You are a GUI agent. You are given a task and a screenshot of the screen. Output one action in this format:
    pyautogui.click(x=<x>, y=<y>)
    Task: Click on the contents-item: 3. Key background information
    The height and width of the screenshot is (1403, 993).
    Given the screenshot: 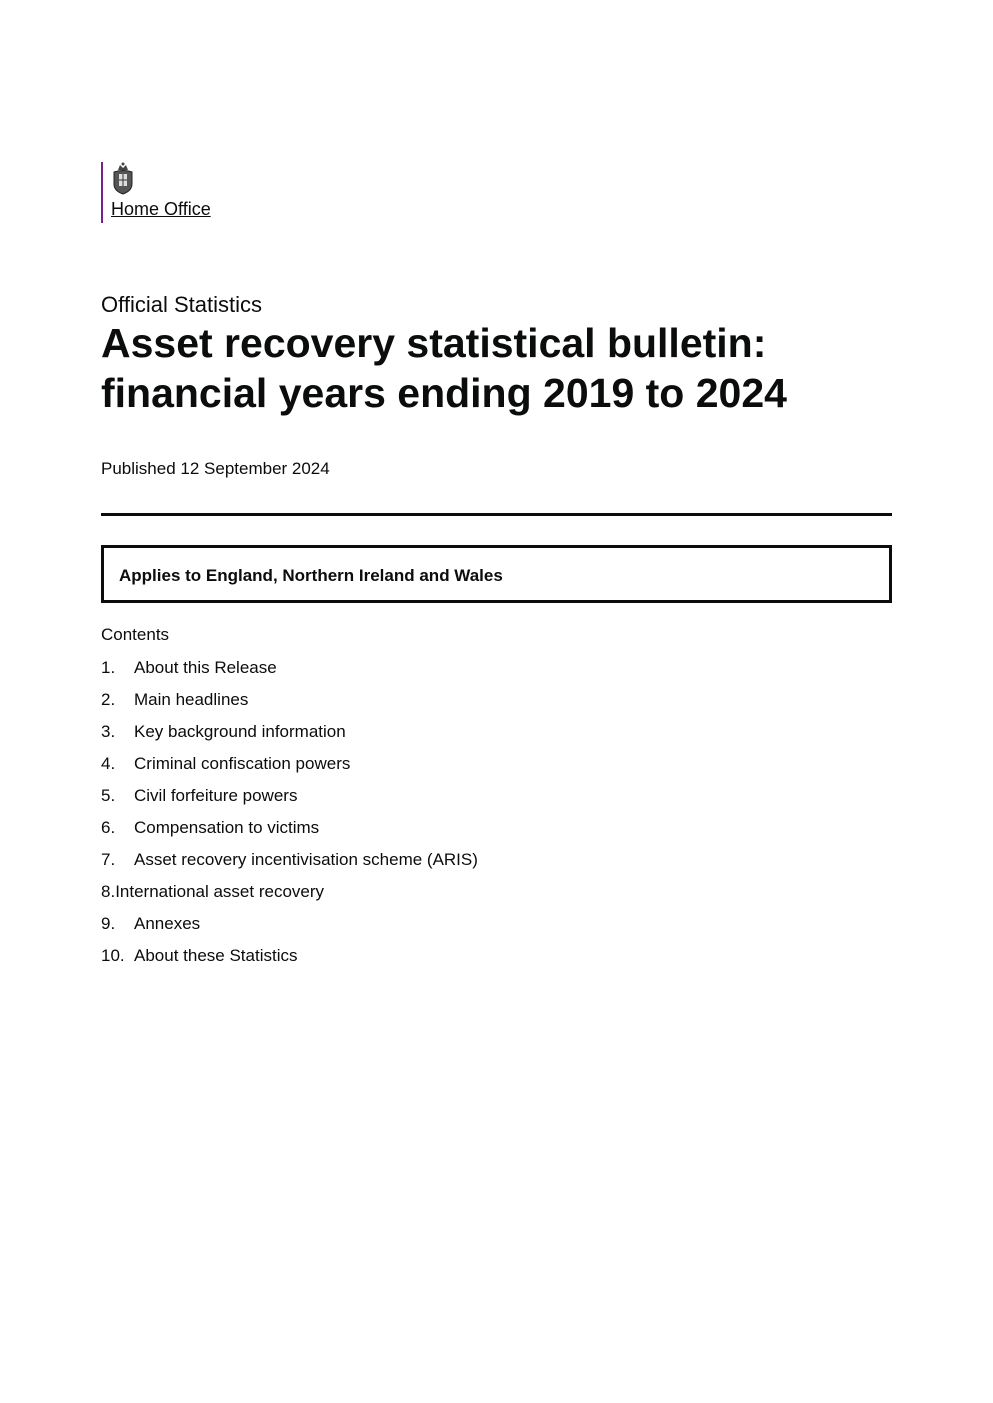 What is the action you would take?
    pyautogui.click(x=289, y=737)
    